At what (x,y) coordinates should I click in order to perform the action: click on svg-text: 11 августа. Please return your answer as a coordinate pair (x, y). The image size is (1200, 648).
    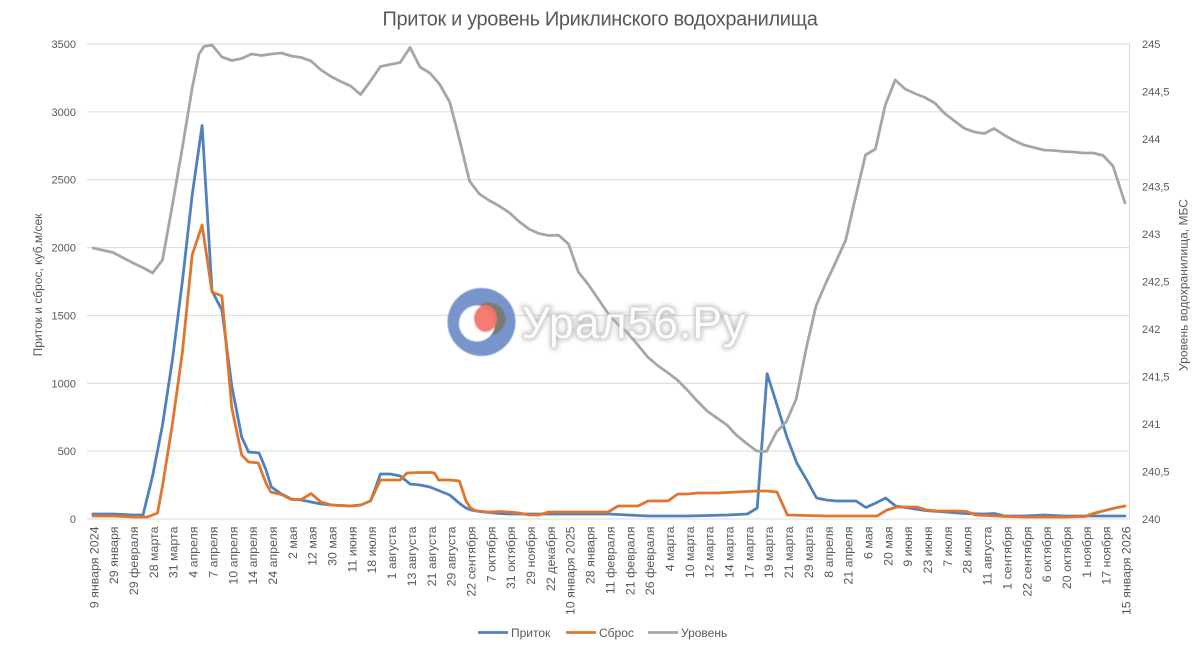
    Looking at the image, I should click on (988, 555).